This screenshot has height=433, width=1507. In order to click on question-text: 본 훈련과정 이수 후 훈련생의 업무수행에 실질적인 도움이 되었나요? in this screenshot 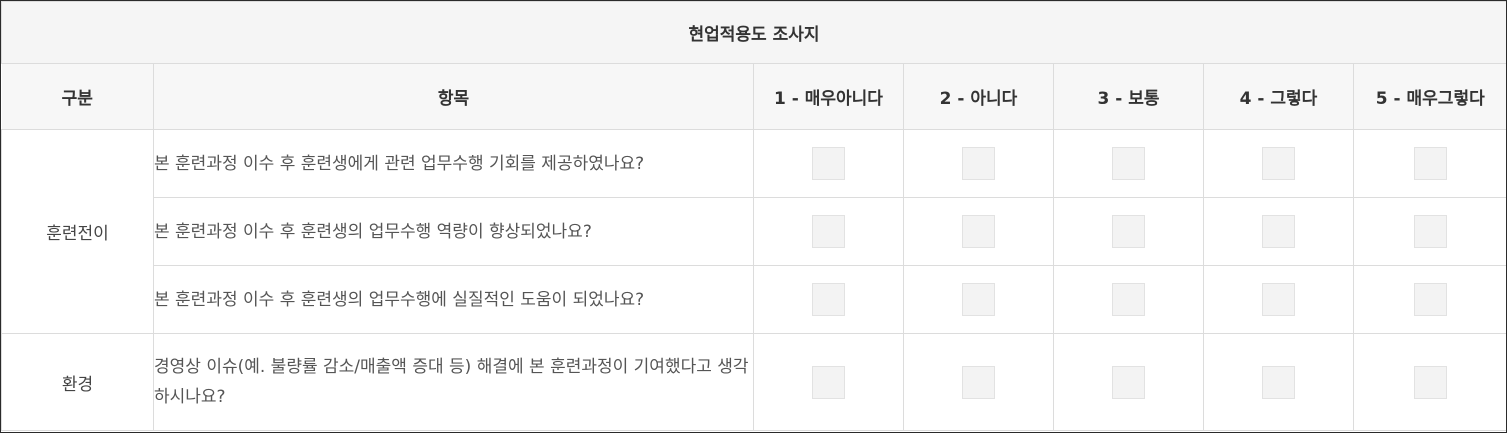, I will do `click(453, 299)`.